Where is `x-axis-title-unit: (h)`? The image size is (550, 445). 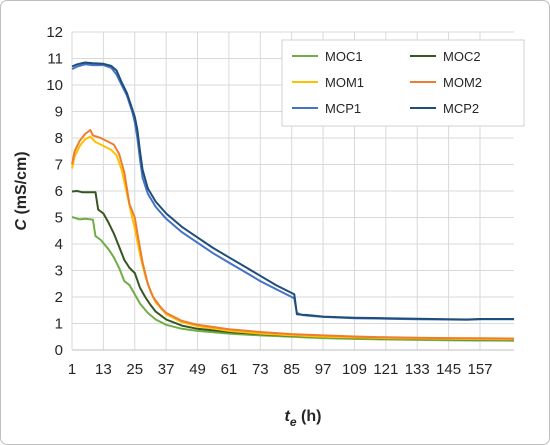 x-axis-title-unit: (h) is located at coordinates (309, 416).